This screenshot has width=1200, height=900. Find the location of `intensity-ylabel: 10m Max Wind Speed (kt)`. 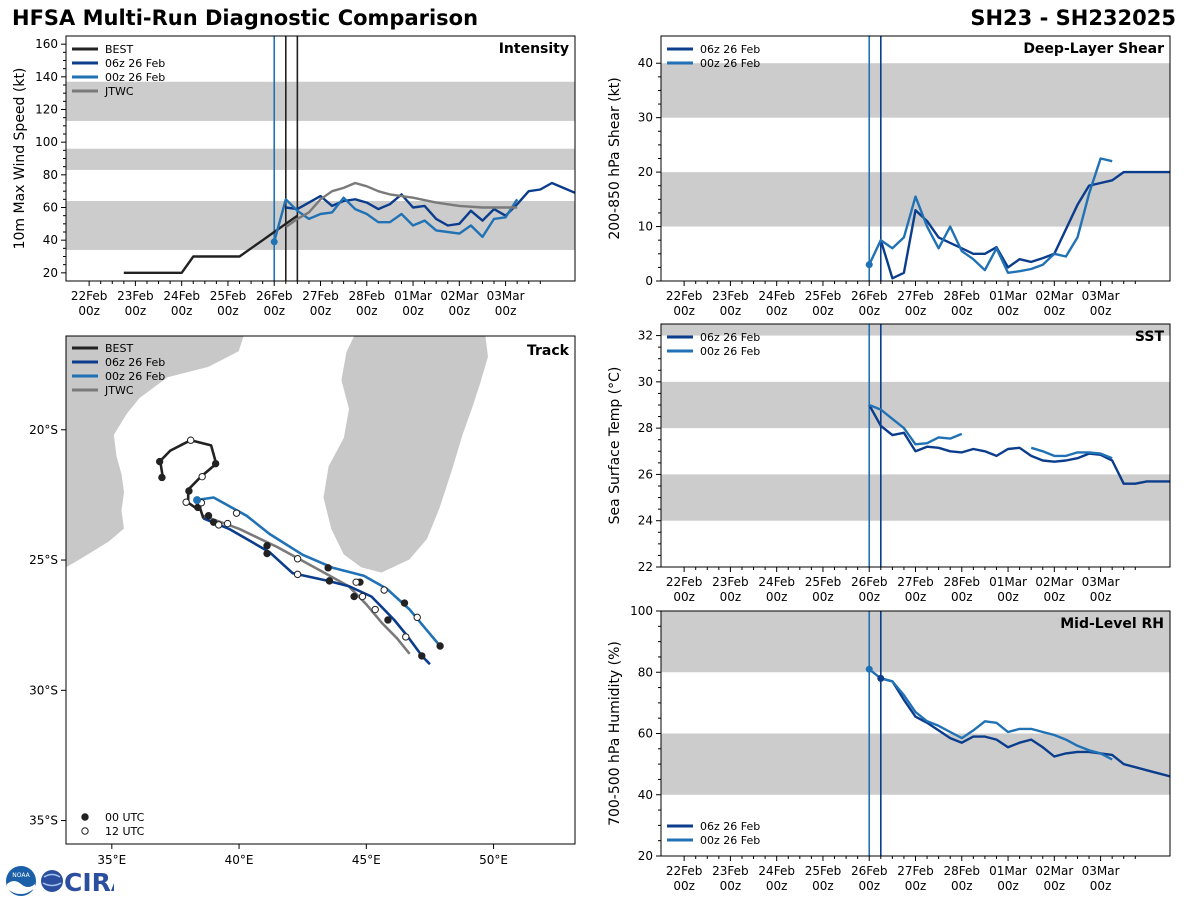

intensity-ylabel: 10m Max Wind Speed (kt) is located at coordinates (20, 159).